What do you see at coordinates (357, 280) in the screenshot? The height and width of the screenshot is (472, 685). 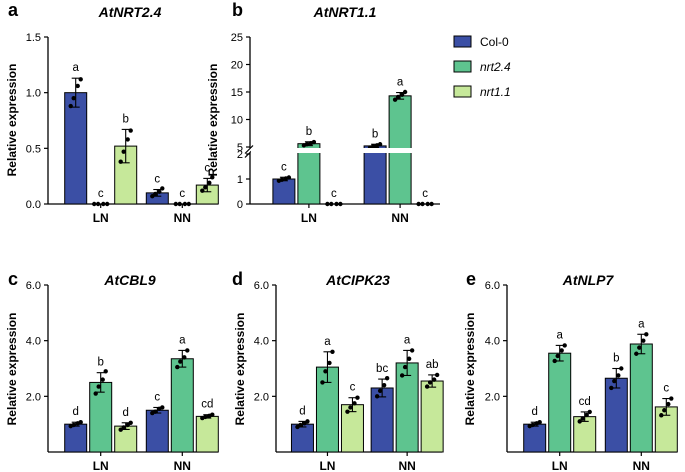 I see `panel-title-d: AtCIPK23` at bounding box center [357, 280].